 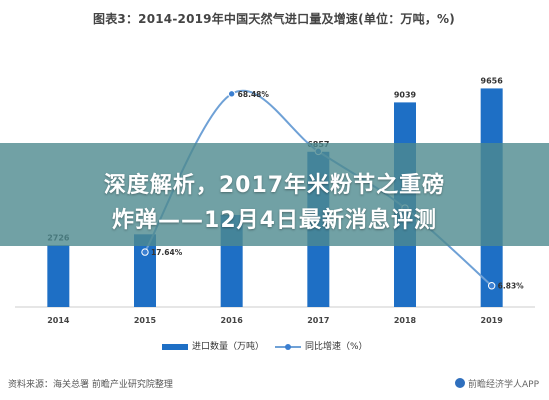 I want to click on growth-point-2016, so click(x=231, y=94).